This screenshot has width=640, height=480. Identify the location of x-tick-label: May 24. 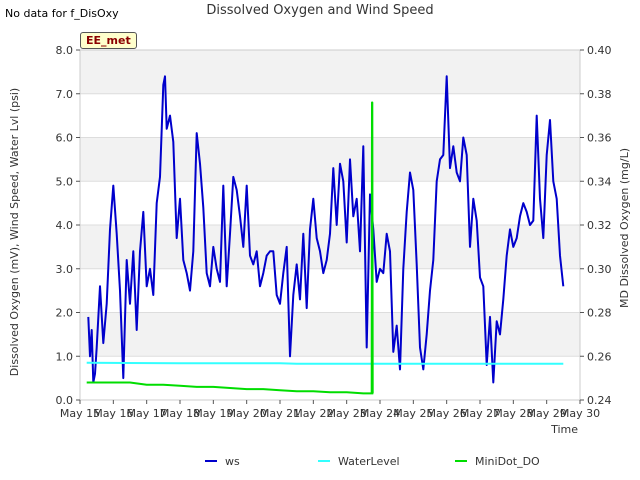
(380, 413).